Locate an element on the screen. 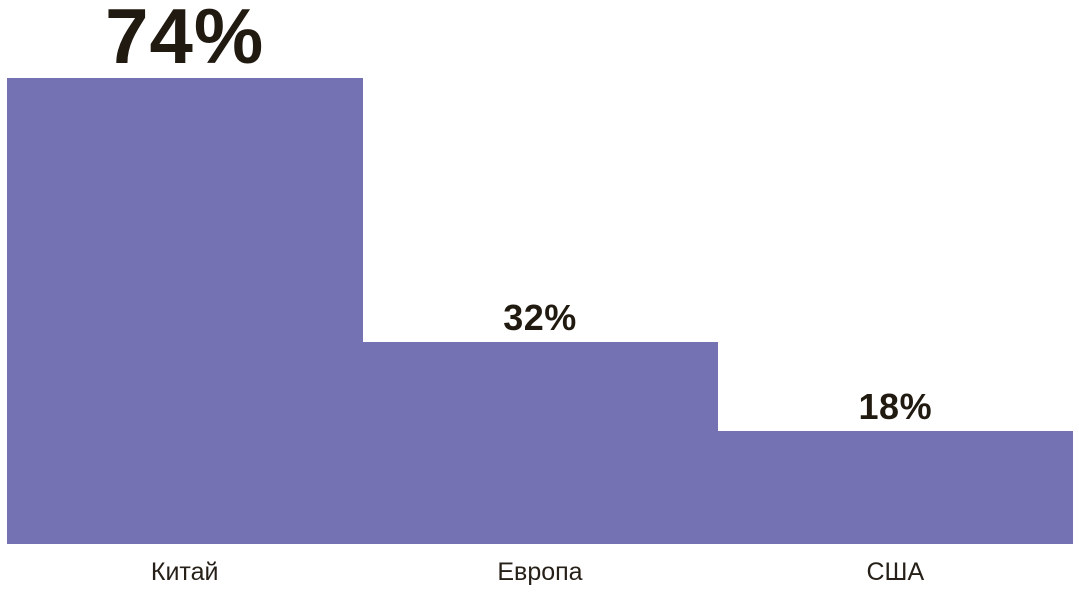 This screenshot has width=1079, height=597. category-label: США is located at coordinates (895, 572).